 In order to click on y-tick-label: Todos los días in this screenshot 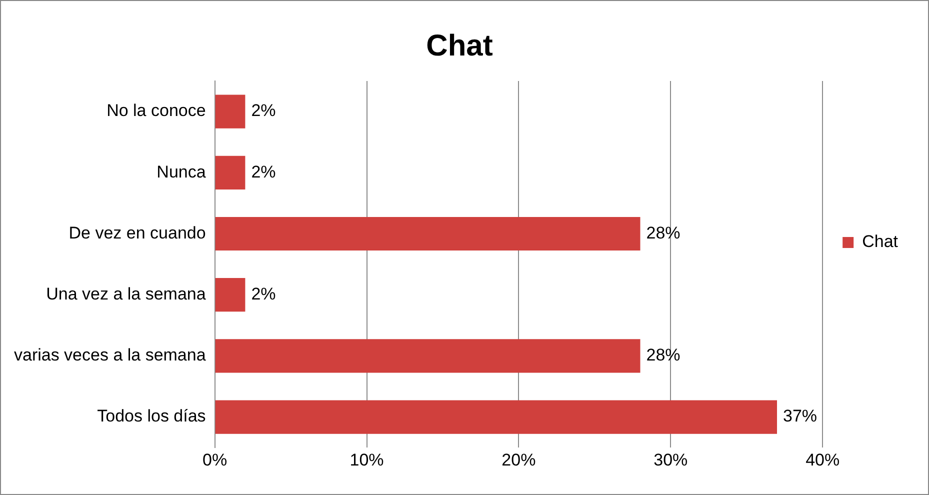, I will do `click(151, 416)`.